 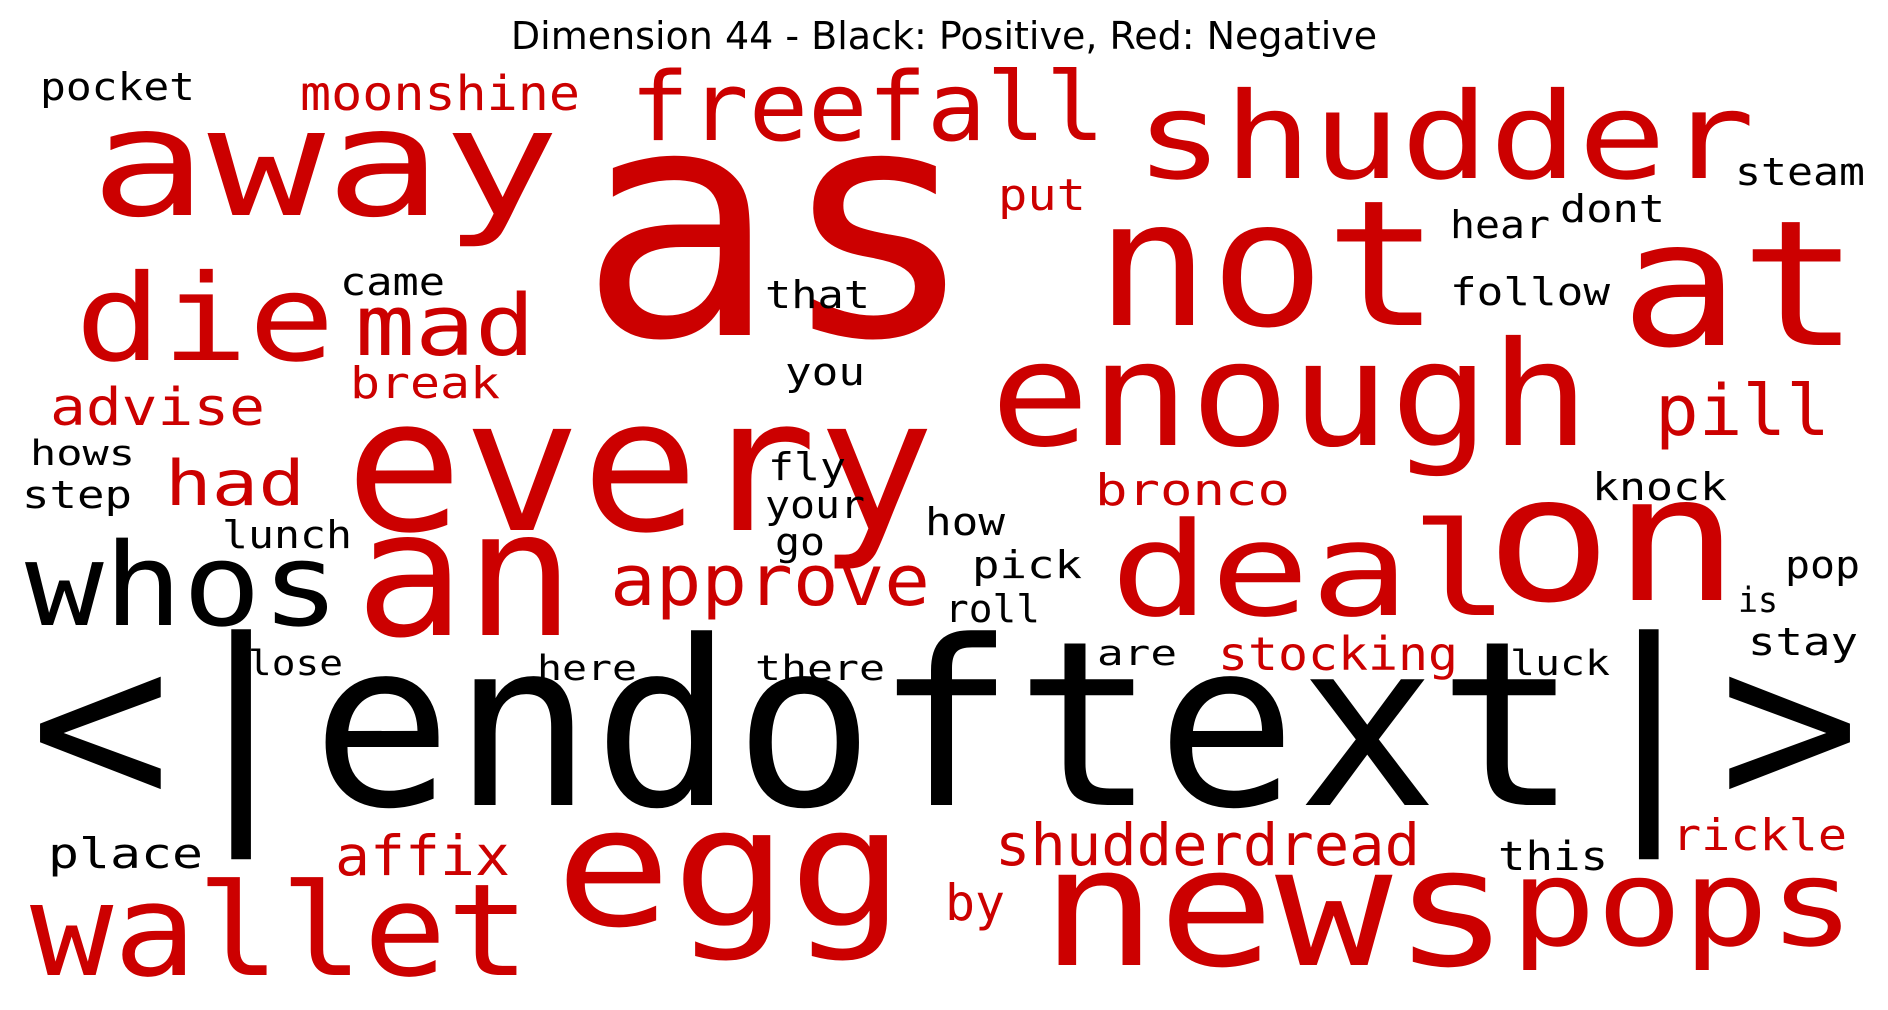 What do you see at coordinates (205, 319) in the screenshot?
I see `cloud-word: die` at bounding box center [205, 319].